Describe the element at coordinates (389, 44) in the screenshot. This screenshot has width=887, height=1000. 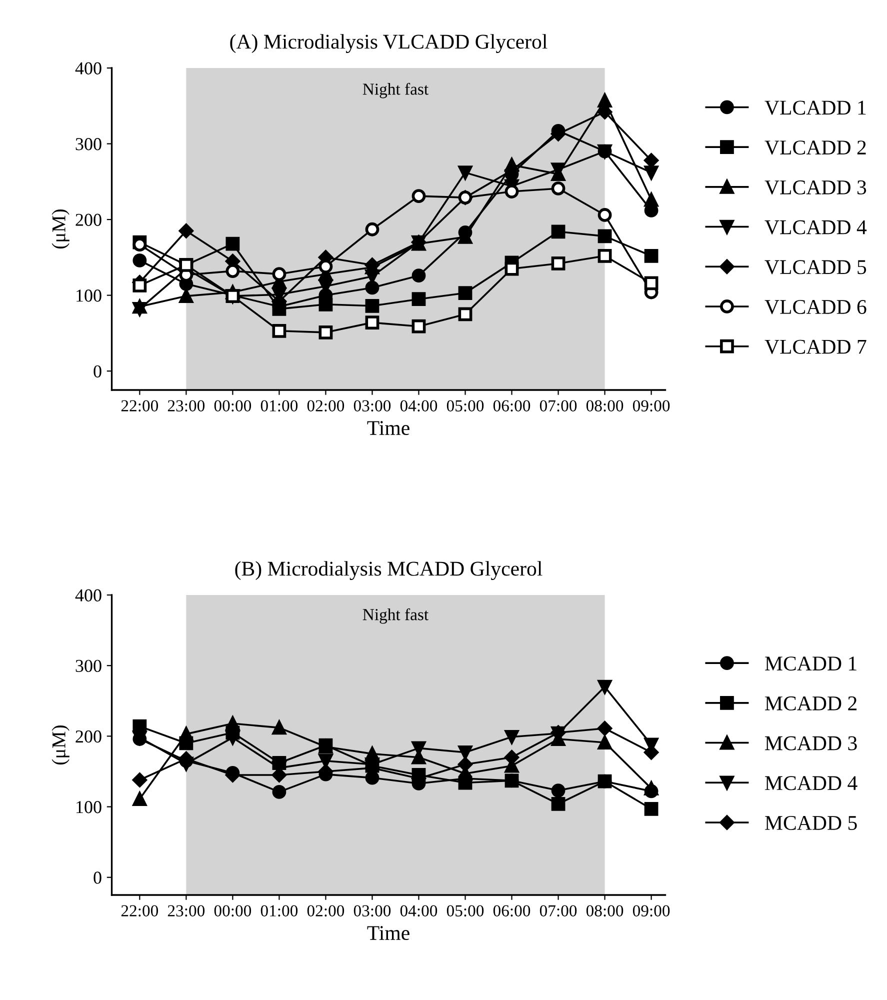
I see `chart-title: (A) Microdialysis VLCADD Glycerol` at that location.